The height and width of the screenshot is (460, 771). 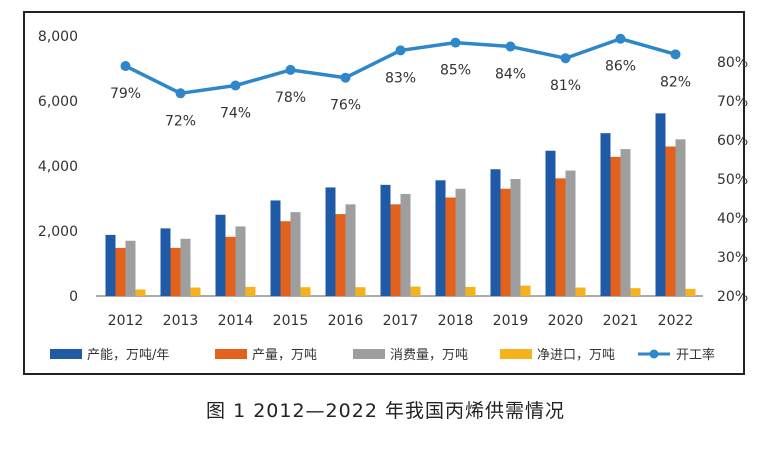 I want to click on rate-data-label: 83%, so click(x=400, y=78).